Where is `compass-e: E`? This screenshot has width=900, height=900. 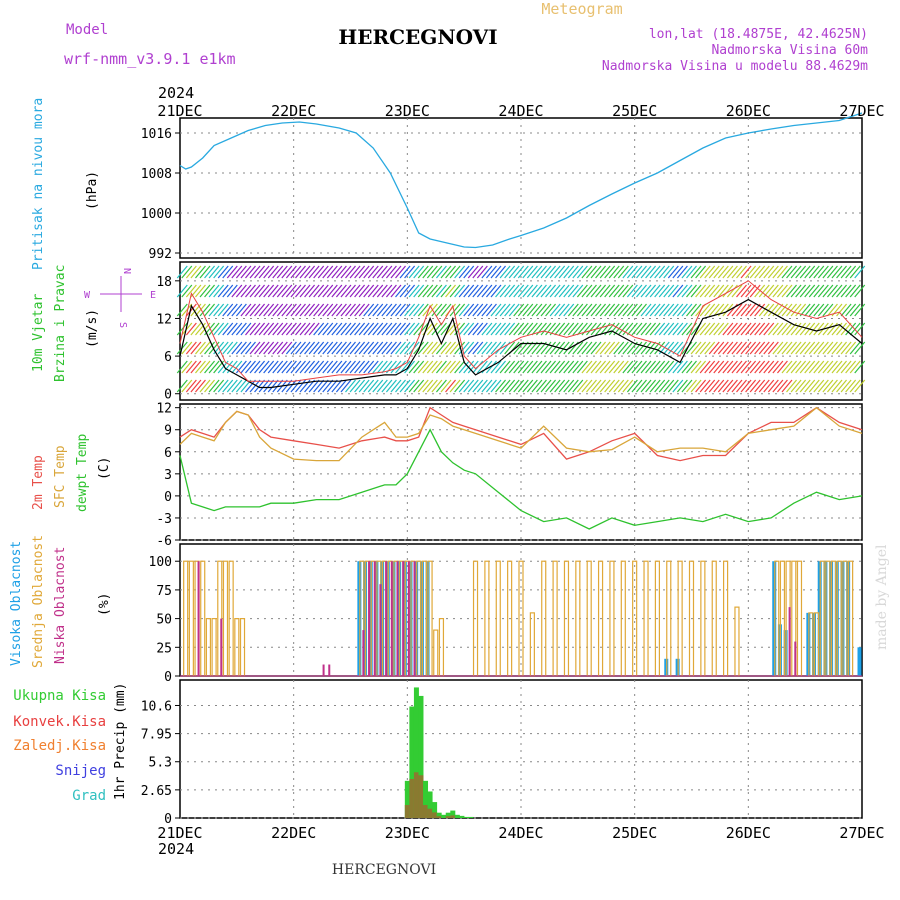 compass-e: E is located at coordinates (153, 295).